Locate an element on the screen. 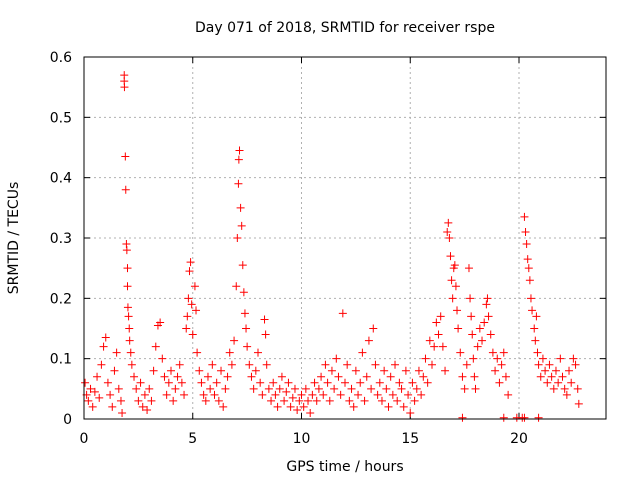 The width and height of the screenshot is (640, 480). x-tick-label: 10 is located at coordinates (302, 439).